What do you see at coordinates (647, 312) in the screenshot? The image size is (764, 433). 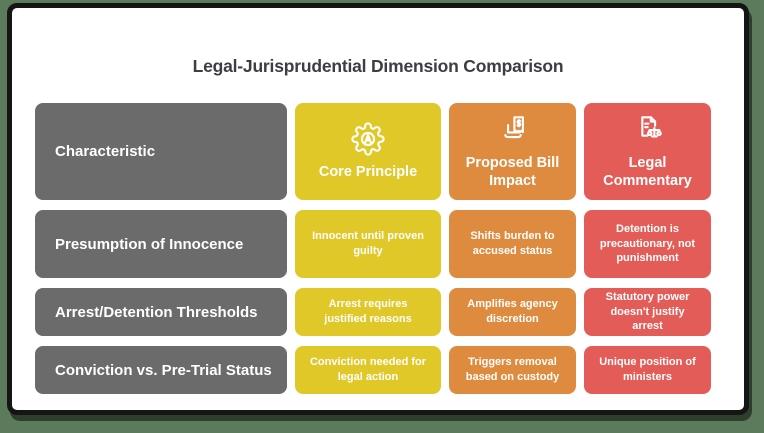 I see `table-cell: Statutory power doesn't justify arrest` at bounding box center [647, 312].